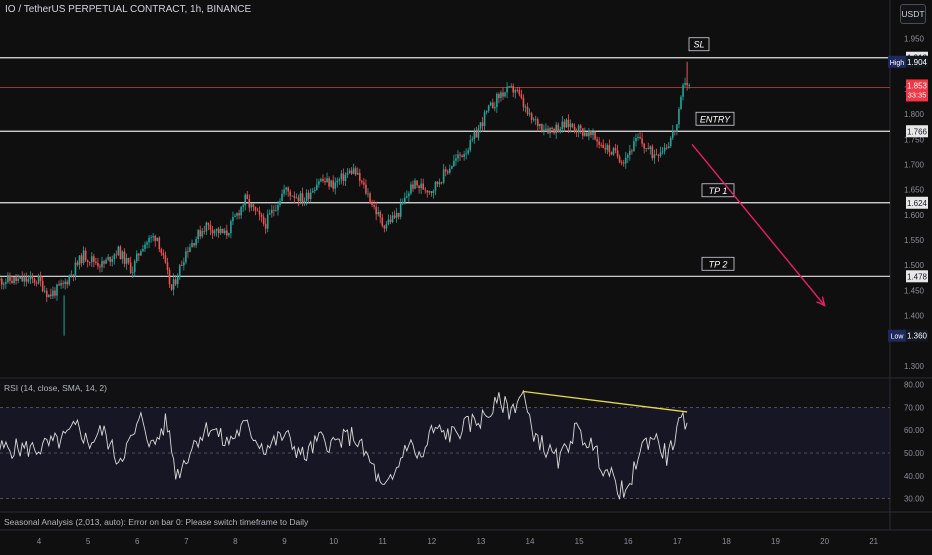 The image size is (932, 555). Describe the element at coordinates (39, 541) in the screenshot. I see `time-tick-label: 4` at that location.